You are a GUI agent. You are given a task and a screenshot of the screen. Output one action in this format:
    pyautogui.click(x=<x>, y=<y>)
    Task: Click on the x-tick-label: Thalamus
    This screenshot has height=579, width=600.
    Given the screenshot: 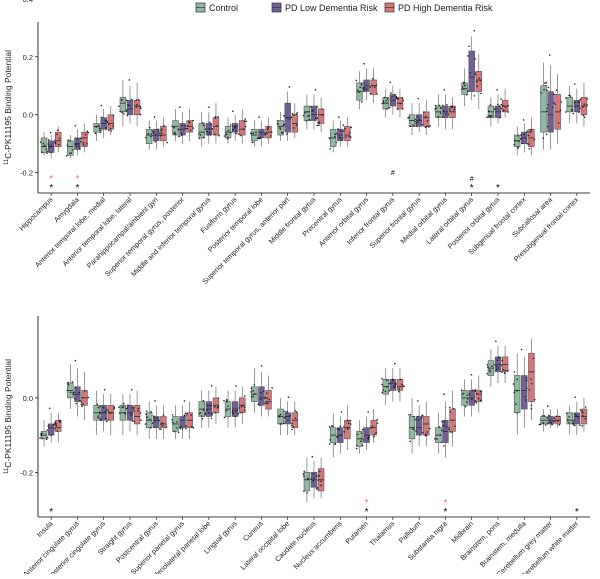 What is the action you would take?
    pyautogui.click(x=382, y=533)
    